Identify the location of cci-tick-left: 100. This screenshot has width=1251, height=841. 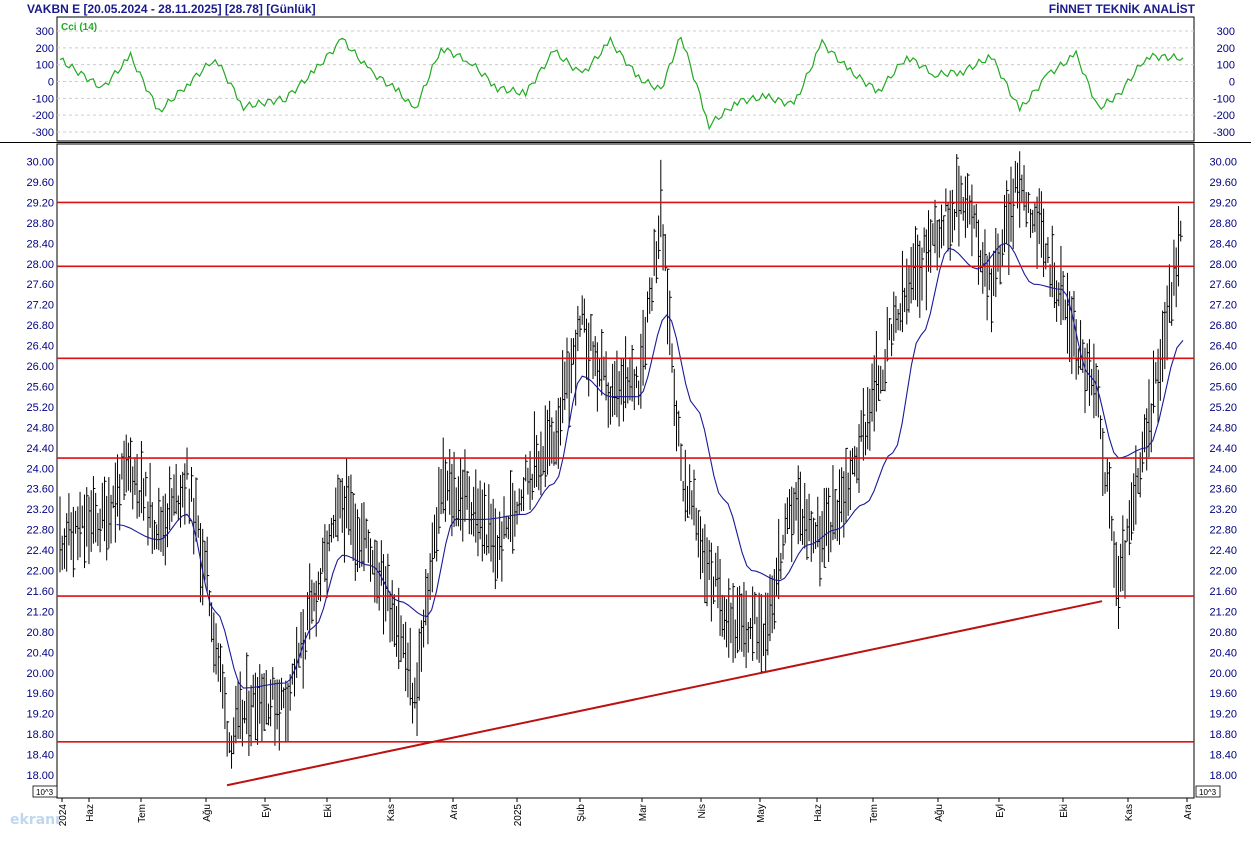
(45, 66).